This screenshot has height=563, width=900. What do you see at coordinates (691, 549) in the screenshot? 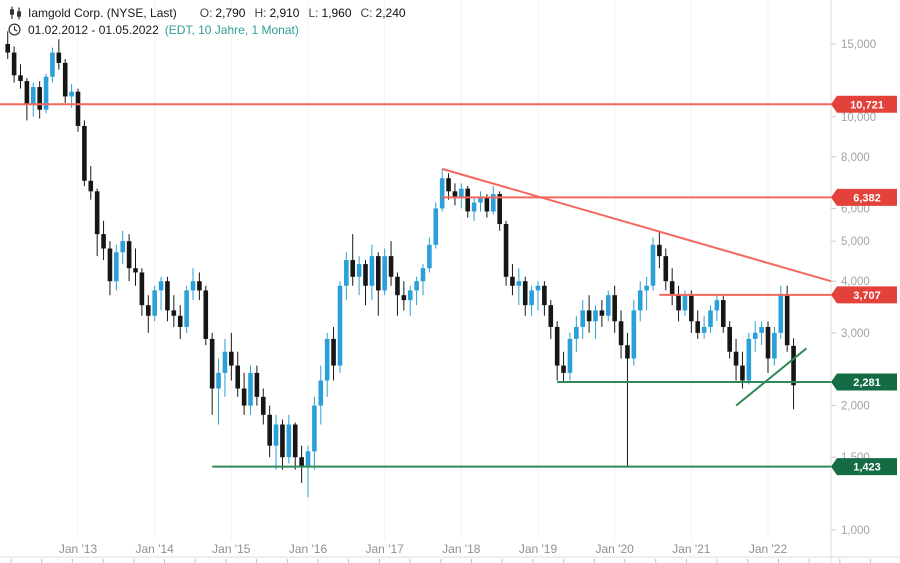
I see `axis-label: Jan '21` at bounding box center [691, 549].